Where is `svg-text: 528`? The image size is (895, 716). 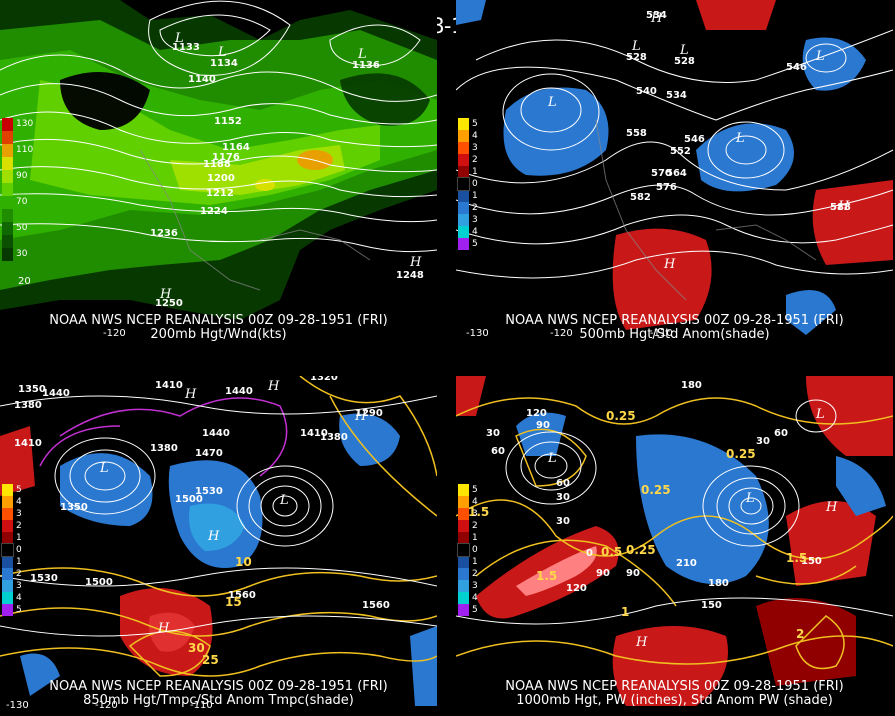 svg-text: 528 is located at coordinates (636, 57).